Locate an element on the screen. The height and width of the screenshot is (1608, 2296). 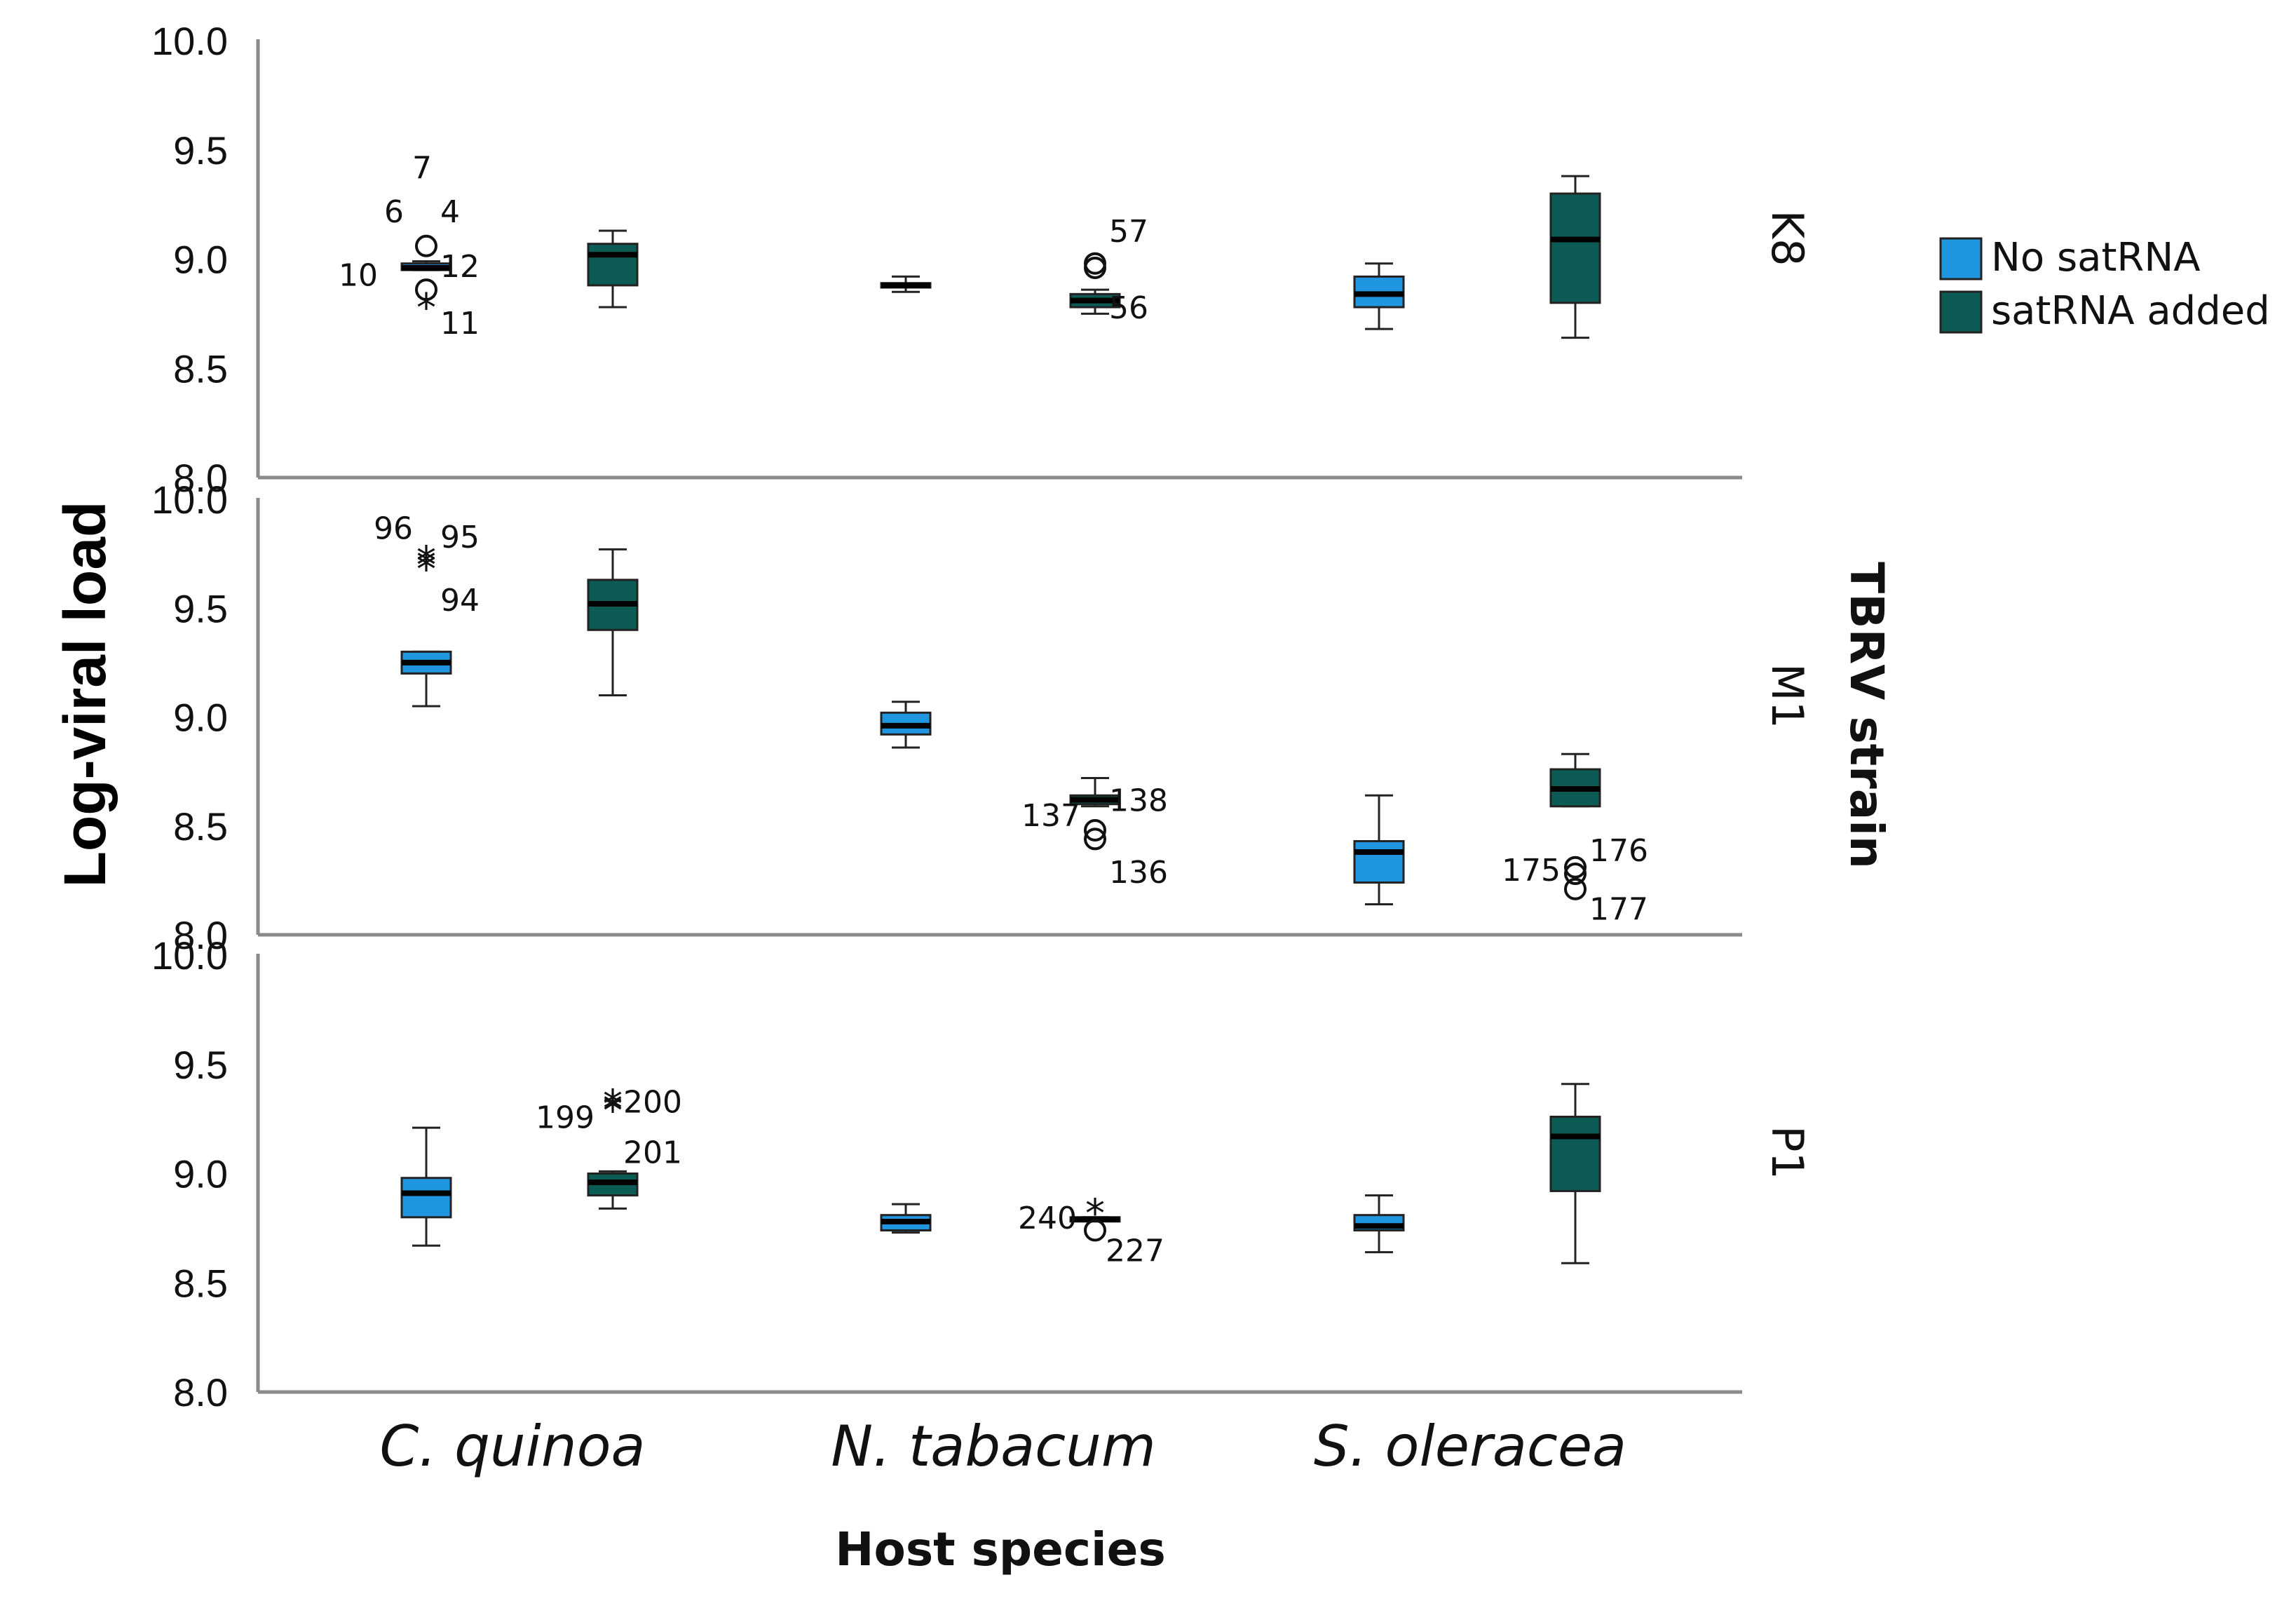
strain-label: P1 is located at coordinates (1787, 1153).